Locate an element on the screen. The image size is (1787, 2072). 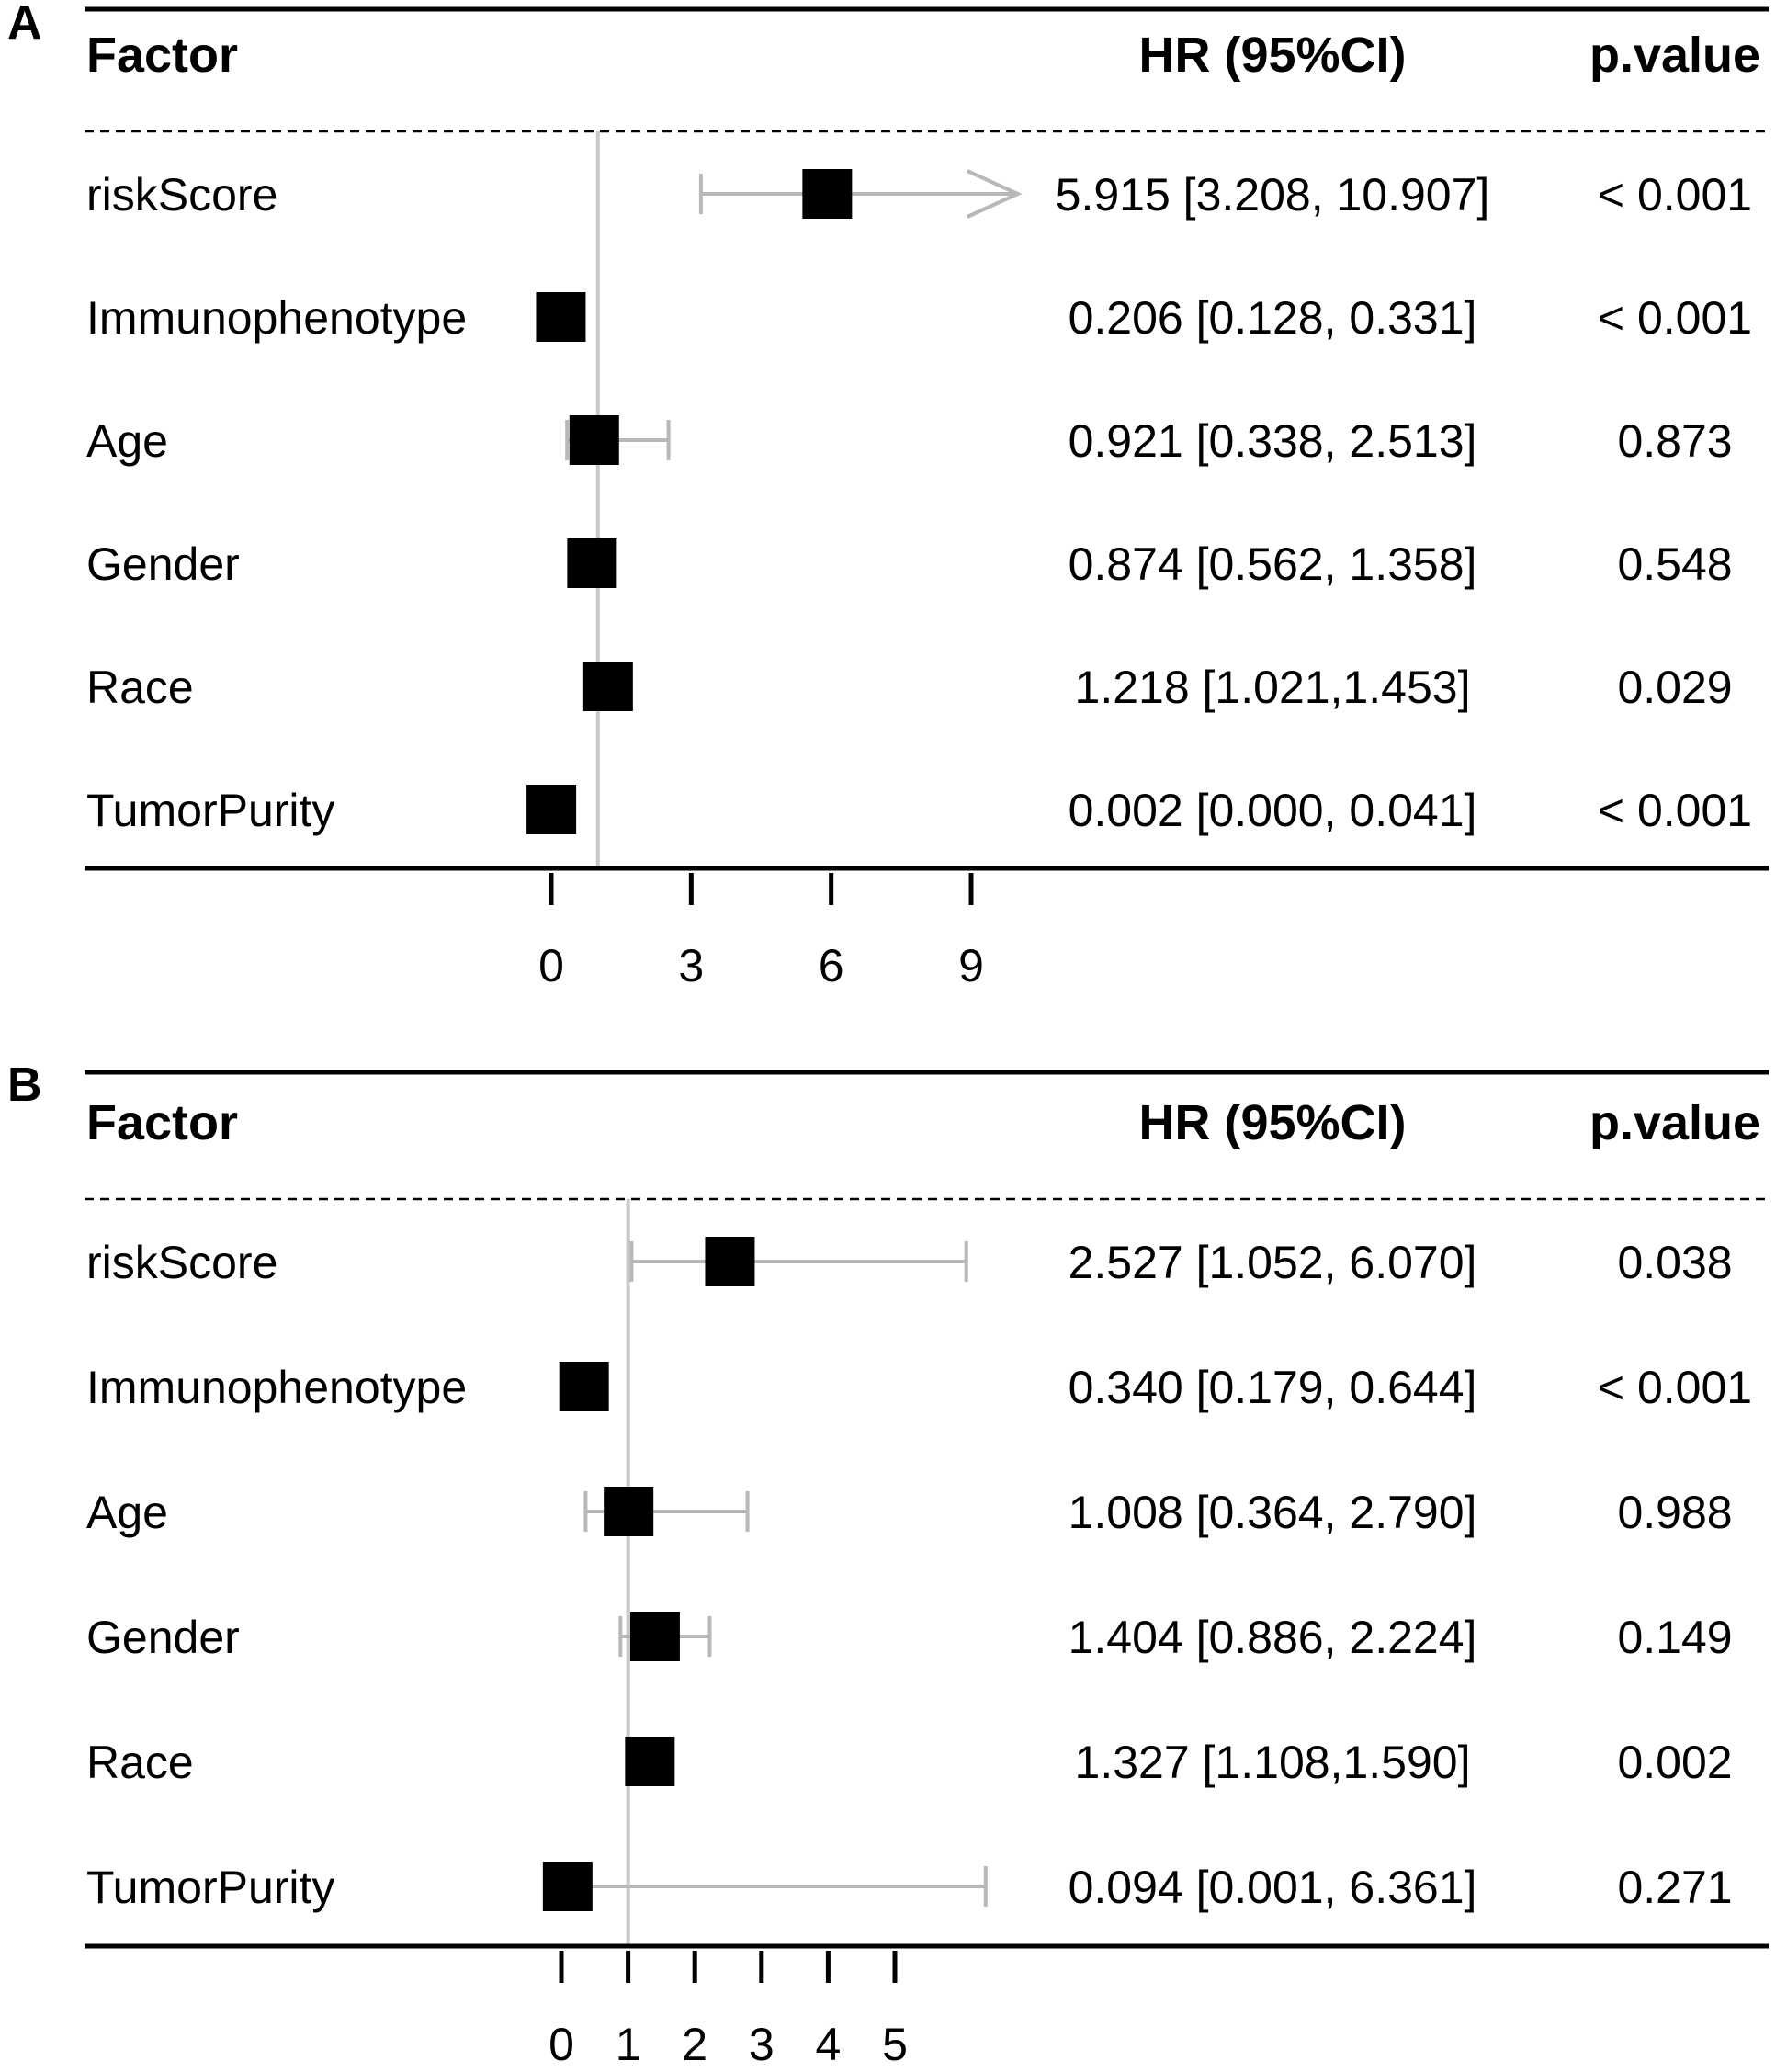
hr-ci-text: 1.404 [0.886, 2.224] is located at coordinates (1273, 1637).